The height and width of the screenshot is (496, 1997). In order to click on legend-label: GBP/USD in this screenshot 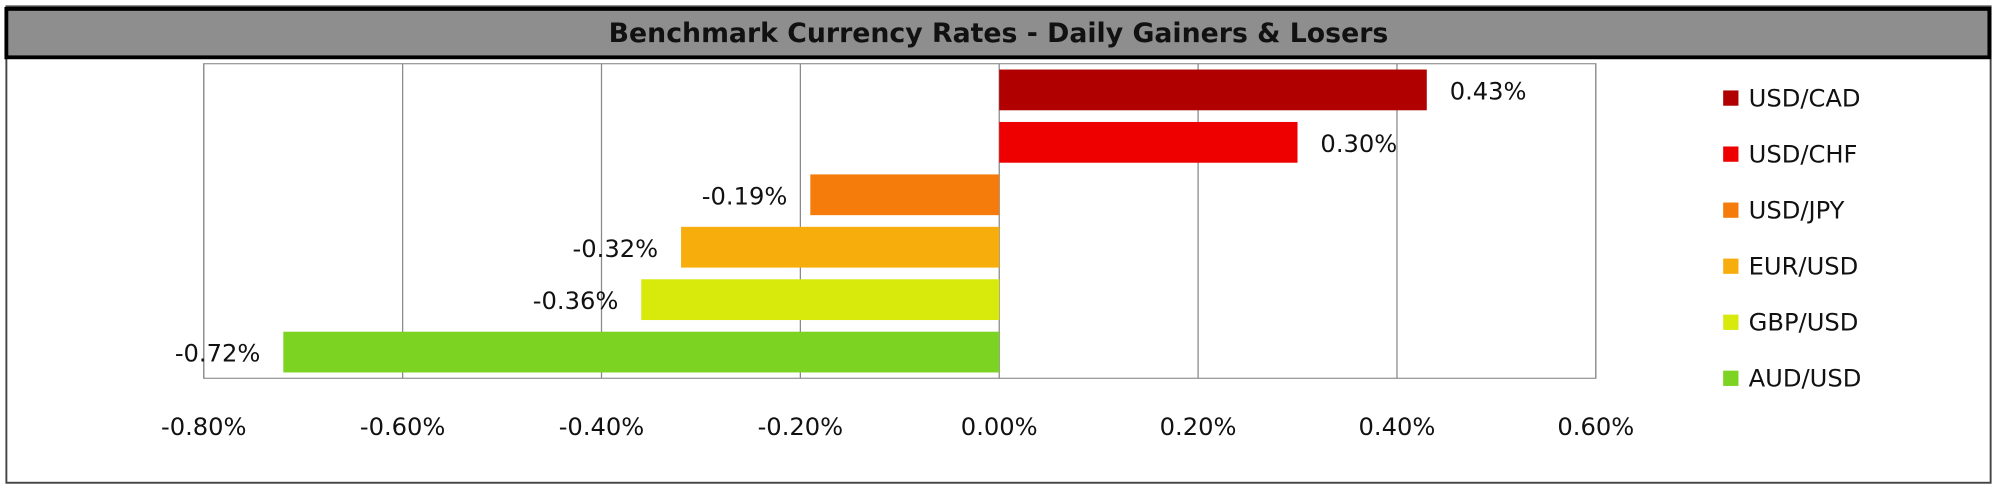, I will do `click(1804, 323)`.